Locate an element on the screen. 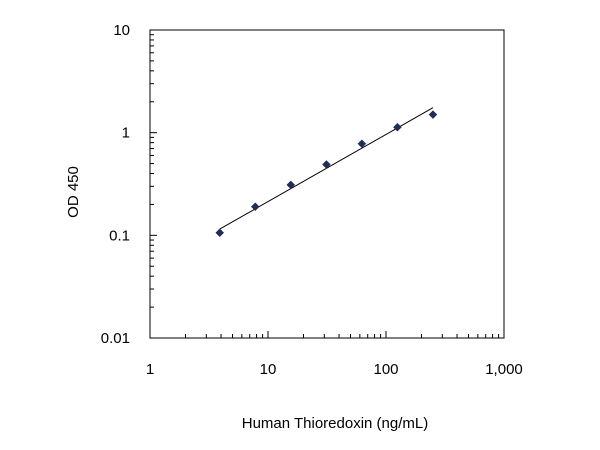  x-tick-label: 1 is located at coordinates (150, 369).